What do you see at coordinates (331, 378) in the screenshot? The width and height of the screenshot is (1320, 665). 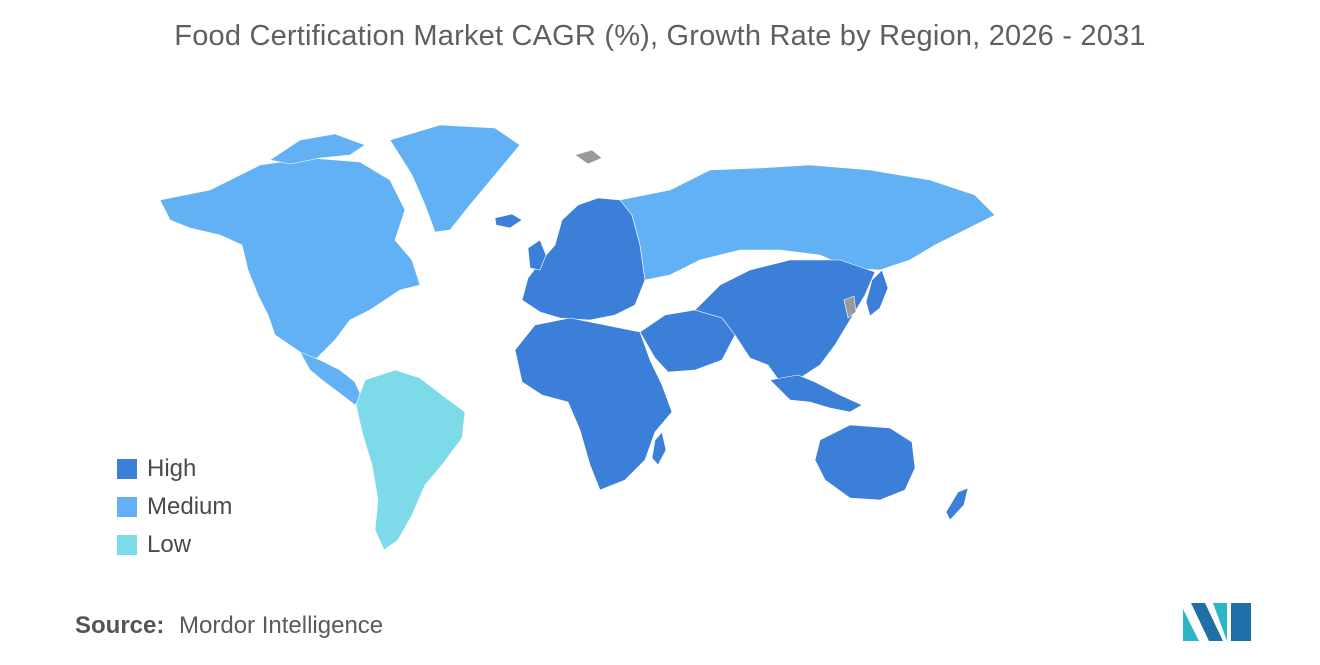 I see `region-central-america` at bounding box center [331, 378].